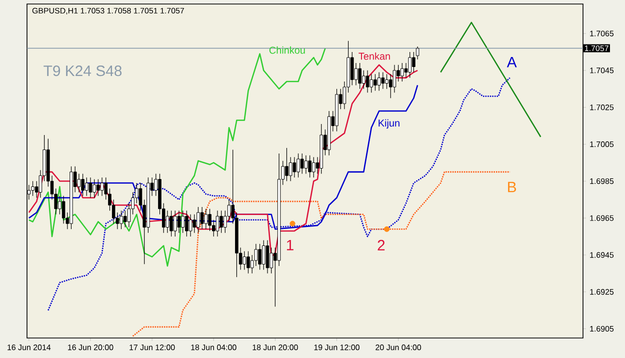  Describe the element at coordinates (381, 245) in the screenshot. I see `annotation: 2` at that location.